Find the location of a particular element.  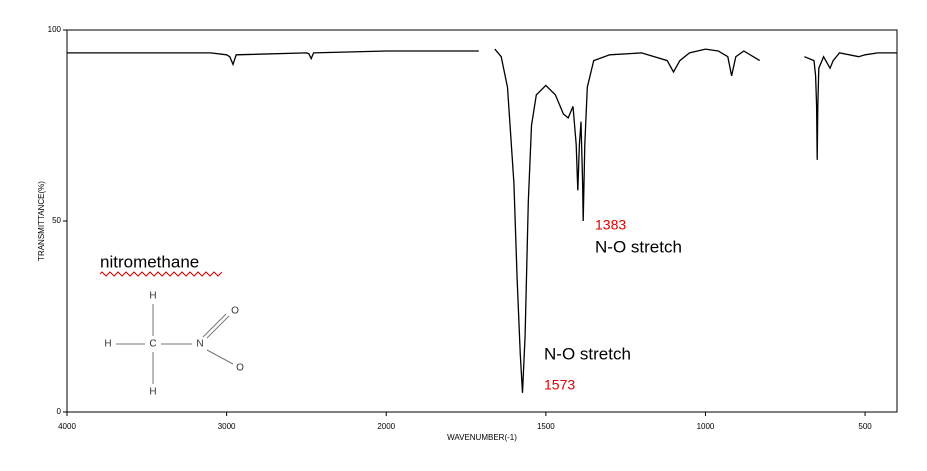

y-tick-label: 100 is located at coordinates (55, 29).